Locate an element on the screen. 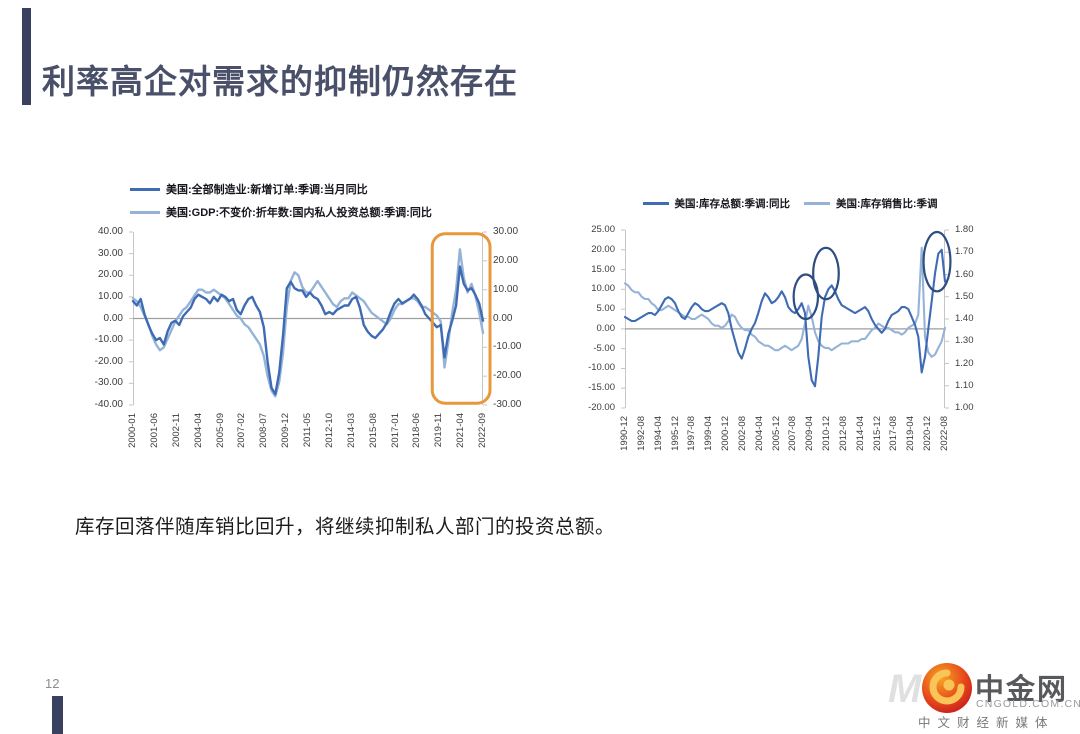 The height and width of the screenshot is (734, 1080). y-axis-tick-label: 25.00 is located at coordinates (603, 229).